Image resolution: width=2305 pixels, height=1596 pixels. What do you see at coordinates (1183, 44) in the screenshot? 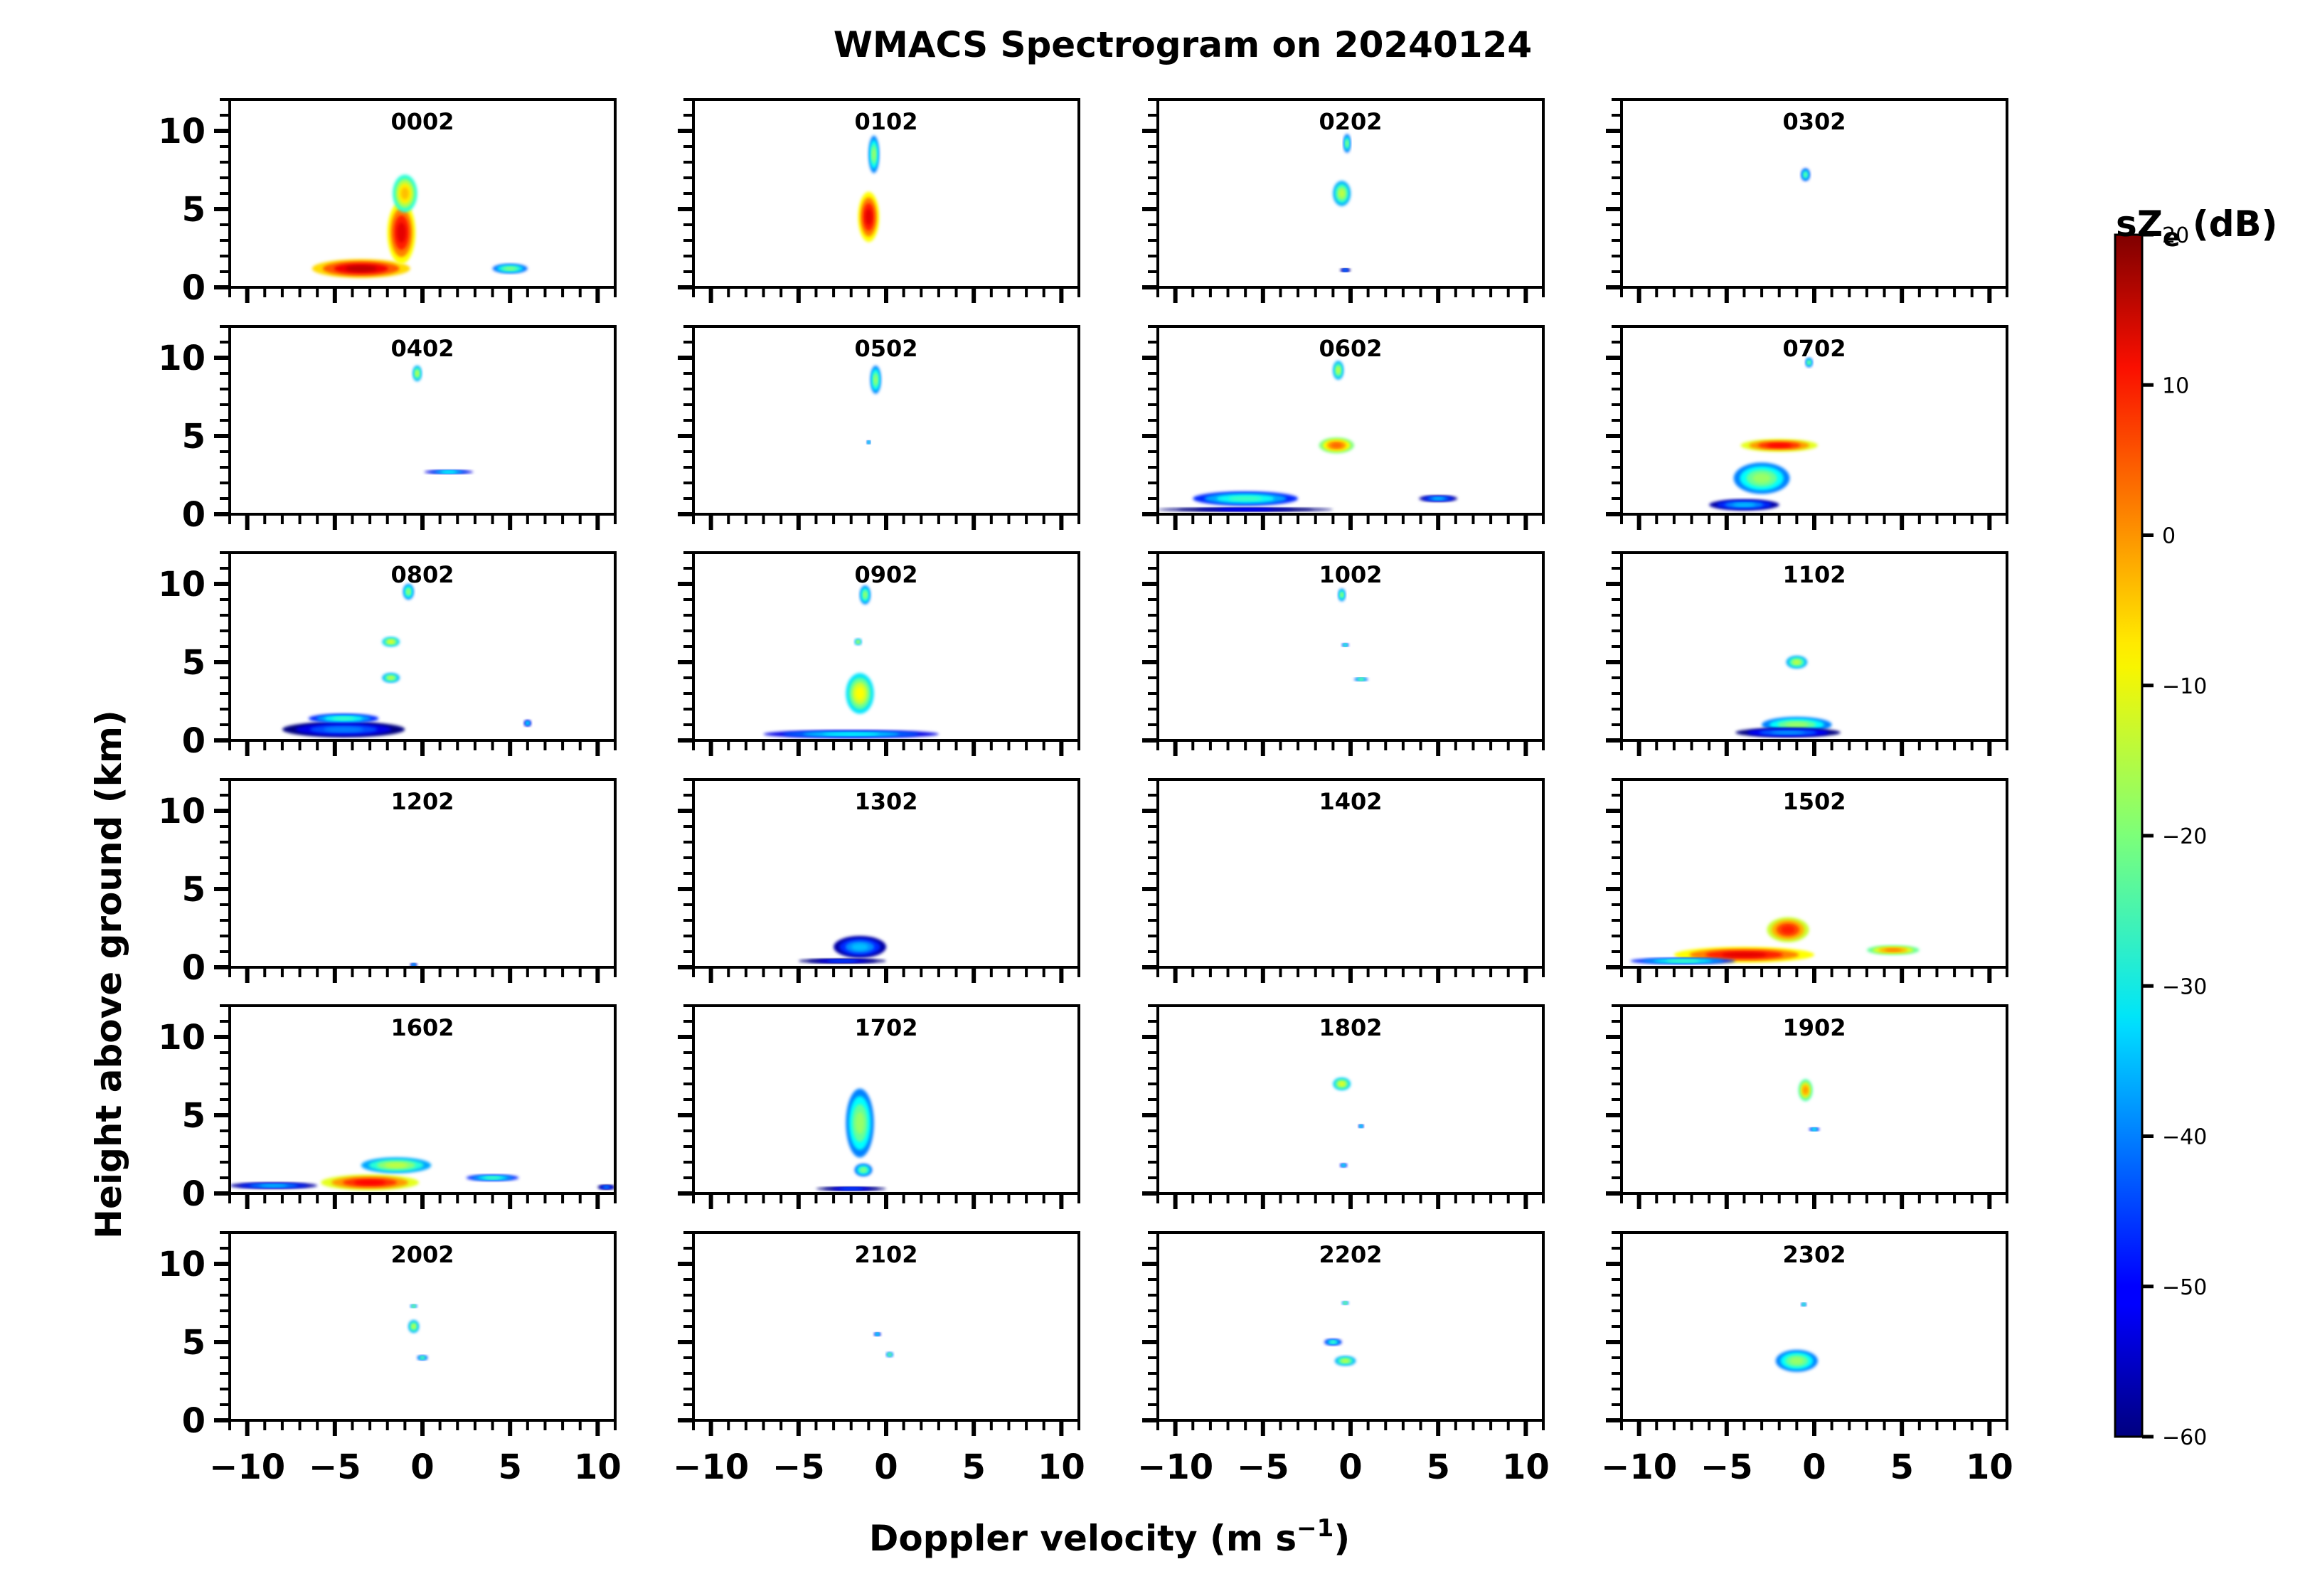
I see `chart-title: WMACS Spectrogram on 20240124` at bounding box center [1183, 44].